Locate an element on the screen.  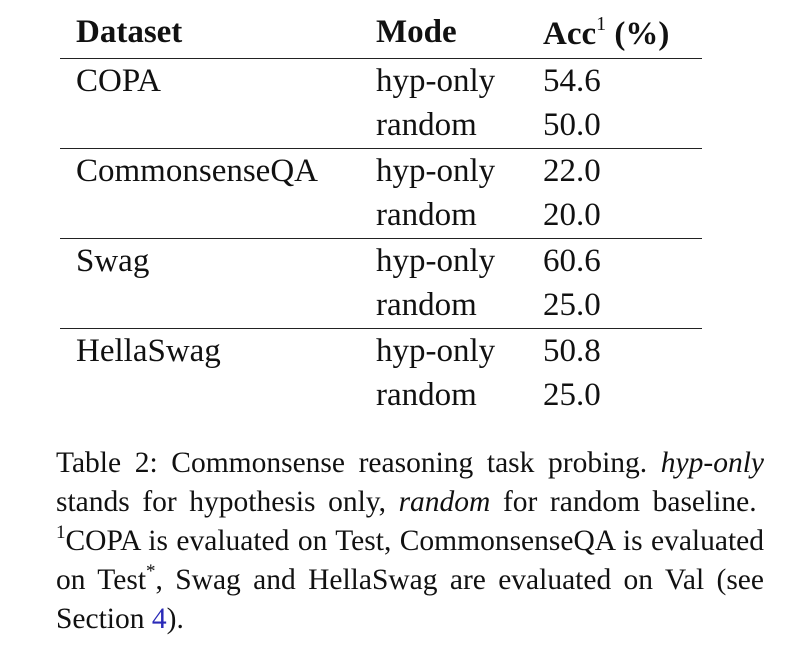
dataset-cell: HellaSwag is located at coordinates (148, 350).